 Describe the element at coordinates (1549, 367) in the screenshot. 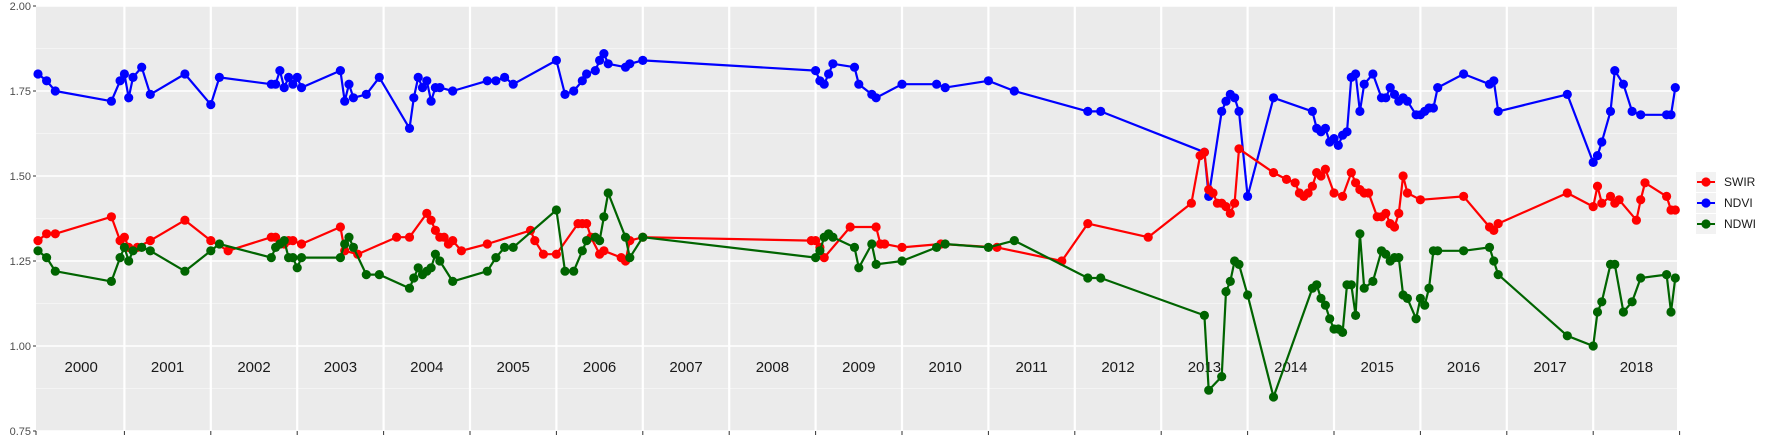

I see `year-label: 2017` at that location.